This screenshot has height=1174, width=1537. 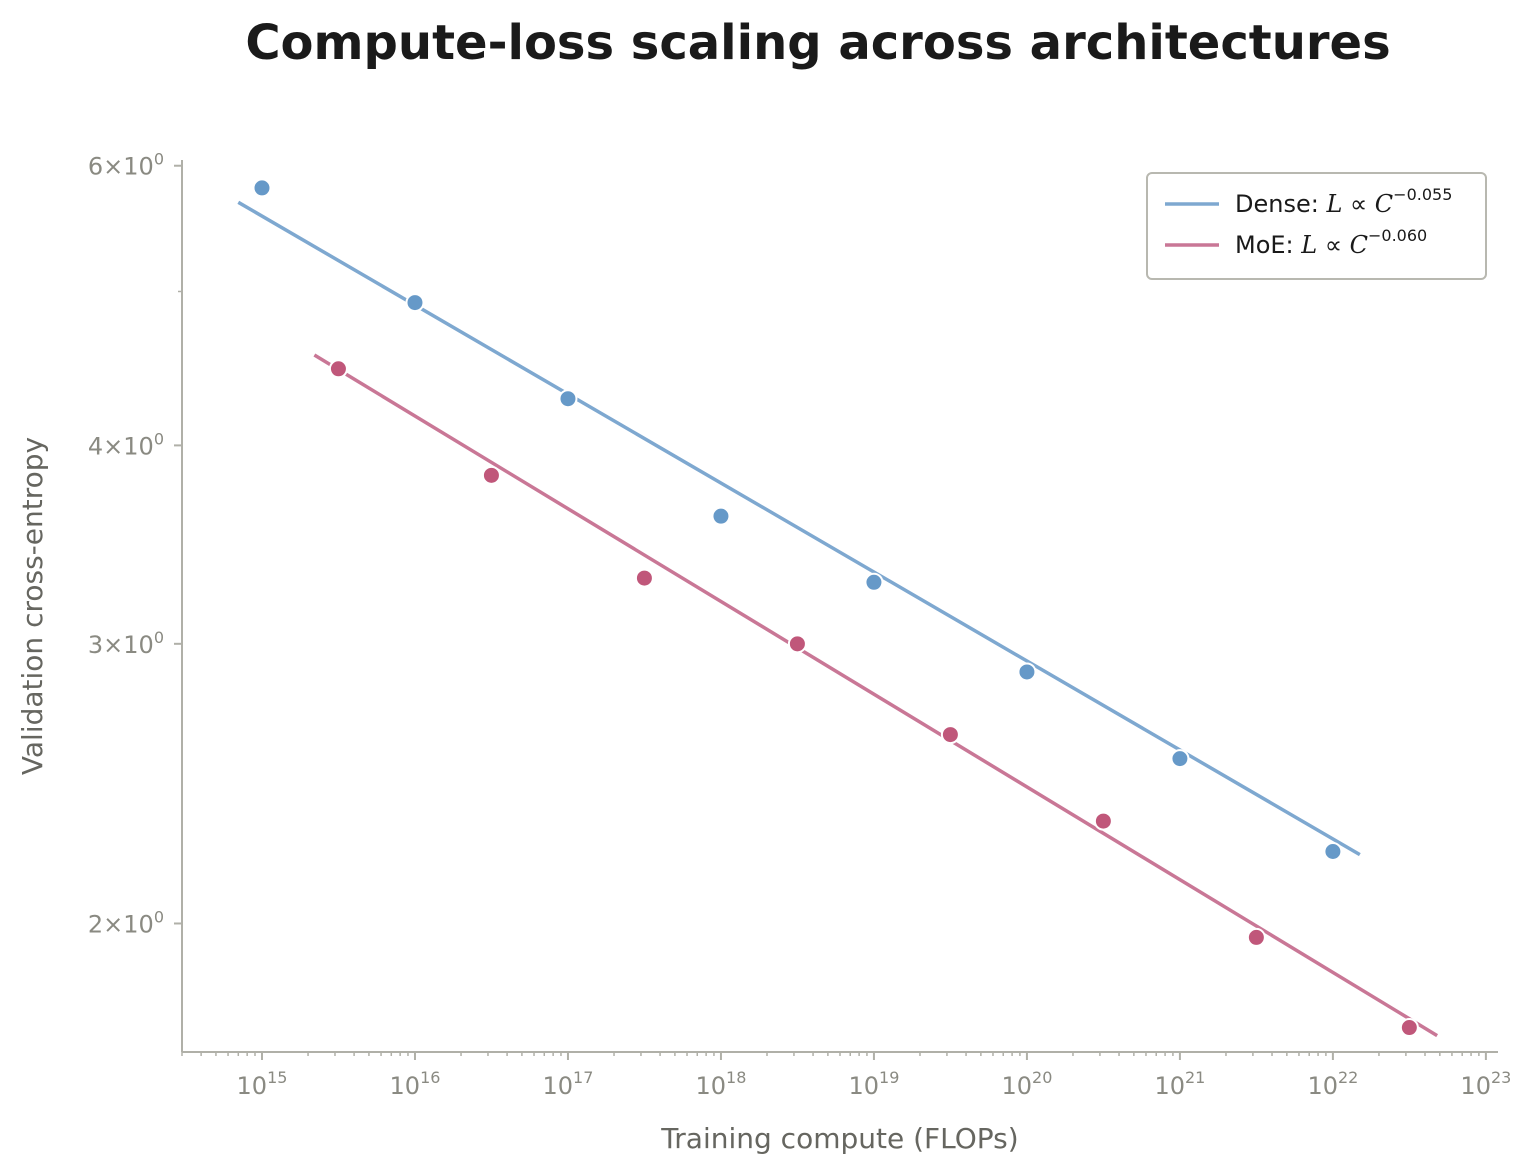 I want to click on dense-legend-math-c: C, so click(x=1384, y=204).